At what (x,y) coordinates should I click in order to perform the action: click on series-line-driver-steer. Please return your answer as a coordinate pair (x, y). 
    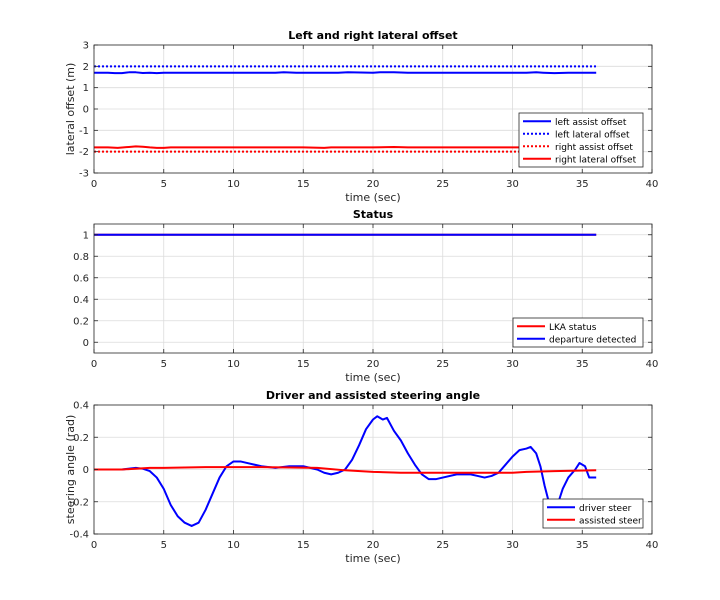
    Looking at the image, I should click on (345, 471).